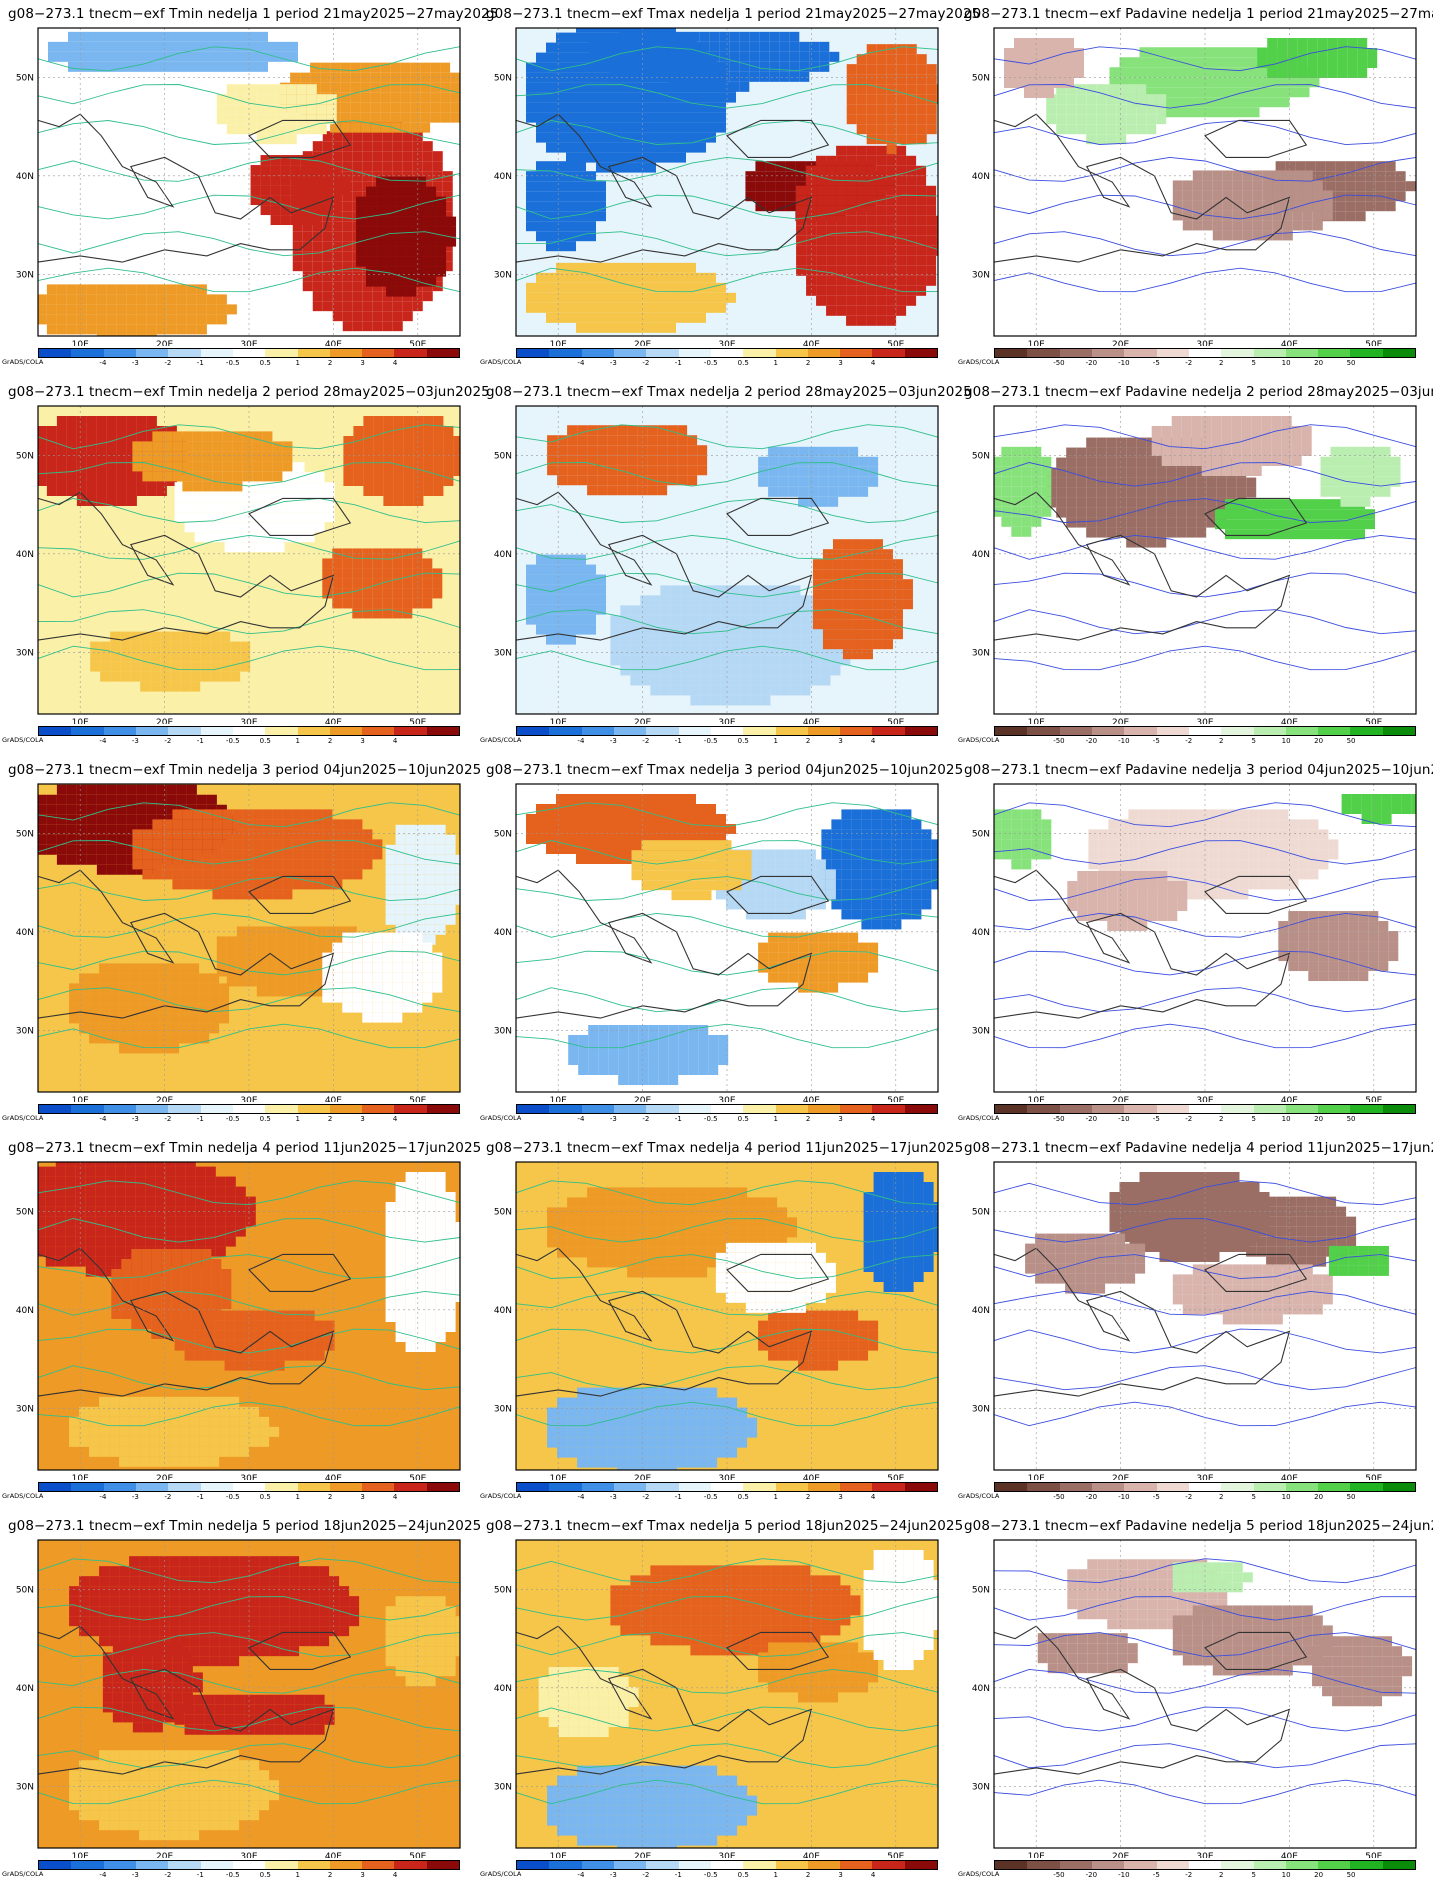  Describe the element at coordinates (1351, 741) in the screenshot. I see `colorbar-label: 50` at that location.